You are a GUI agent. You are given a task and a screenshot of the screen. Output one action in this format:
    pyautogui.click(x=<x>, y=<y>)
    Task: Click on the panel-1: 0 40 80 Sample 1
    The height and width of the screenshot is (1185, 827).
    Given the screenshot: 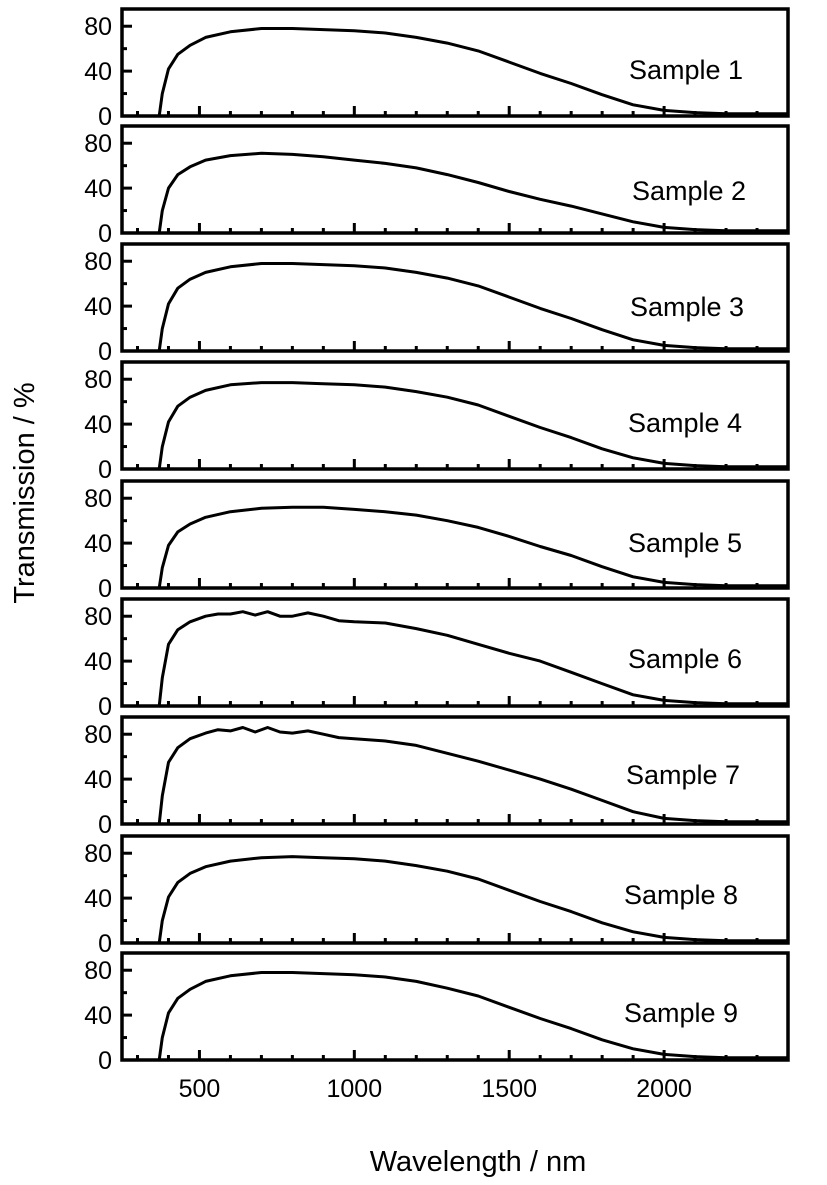 What is the action you would take?
    pyautogui.click(x=437, y=69)
    